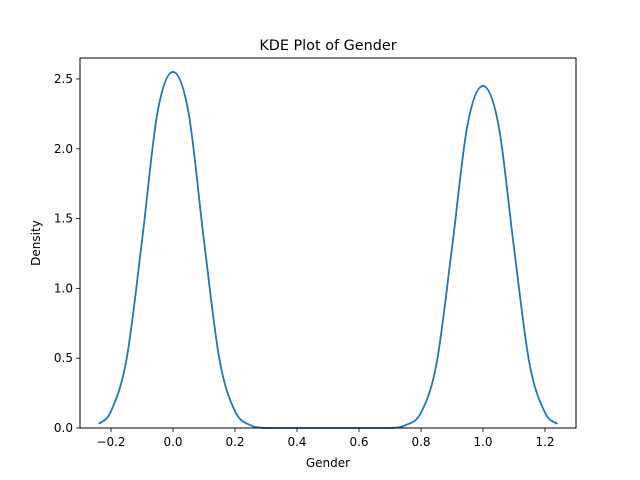 This screenshot has width=640, height=480. I want to click on x-tick-label: 0.8, so click(420, 442).